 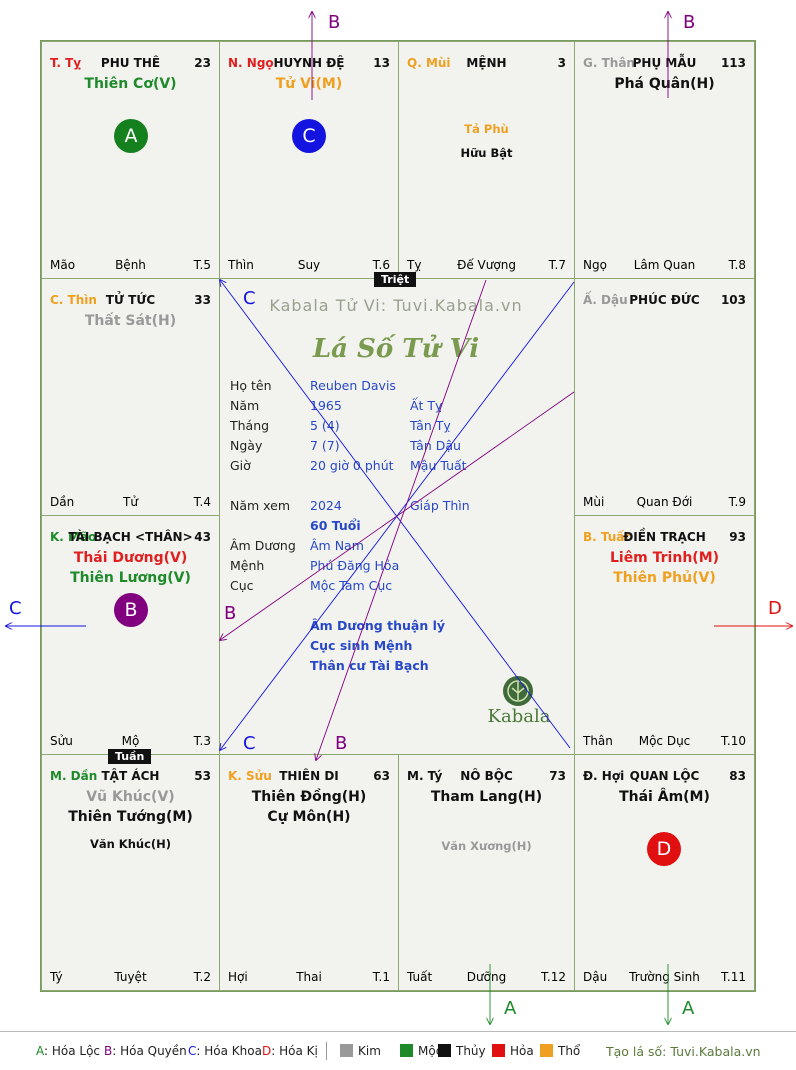 What do you see at coordinates (355, 565) in the screenshot?
I see `info-value: Phú Đăng Hỏa` at bounding box center [355, 565].